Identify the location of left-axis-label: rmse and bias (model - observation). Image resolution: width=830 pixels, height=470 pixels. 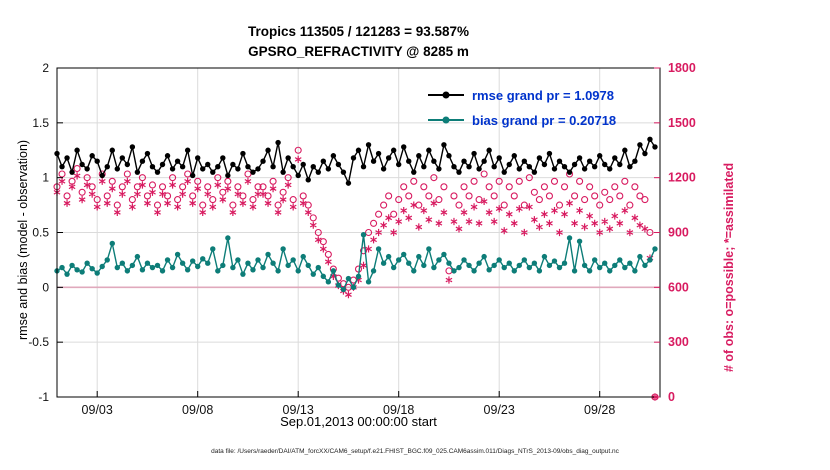
(23, 239).